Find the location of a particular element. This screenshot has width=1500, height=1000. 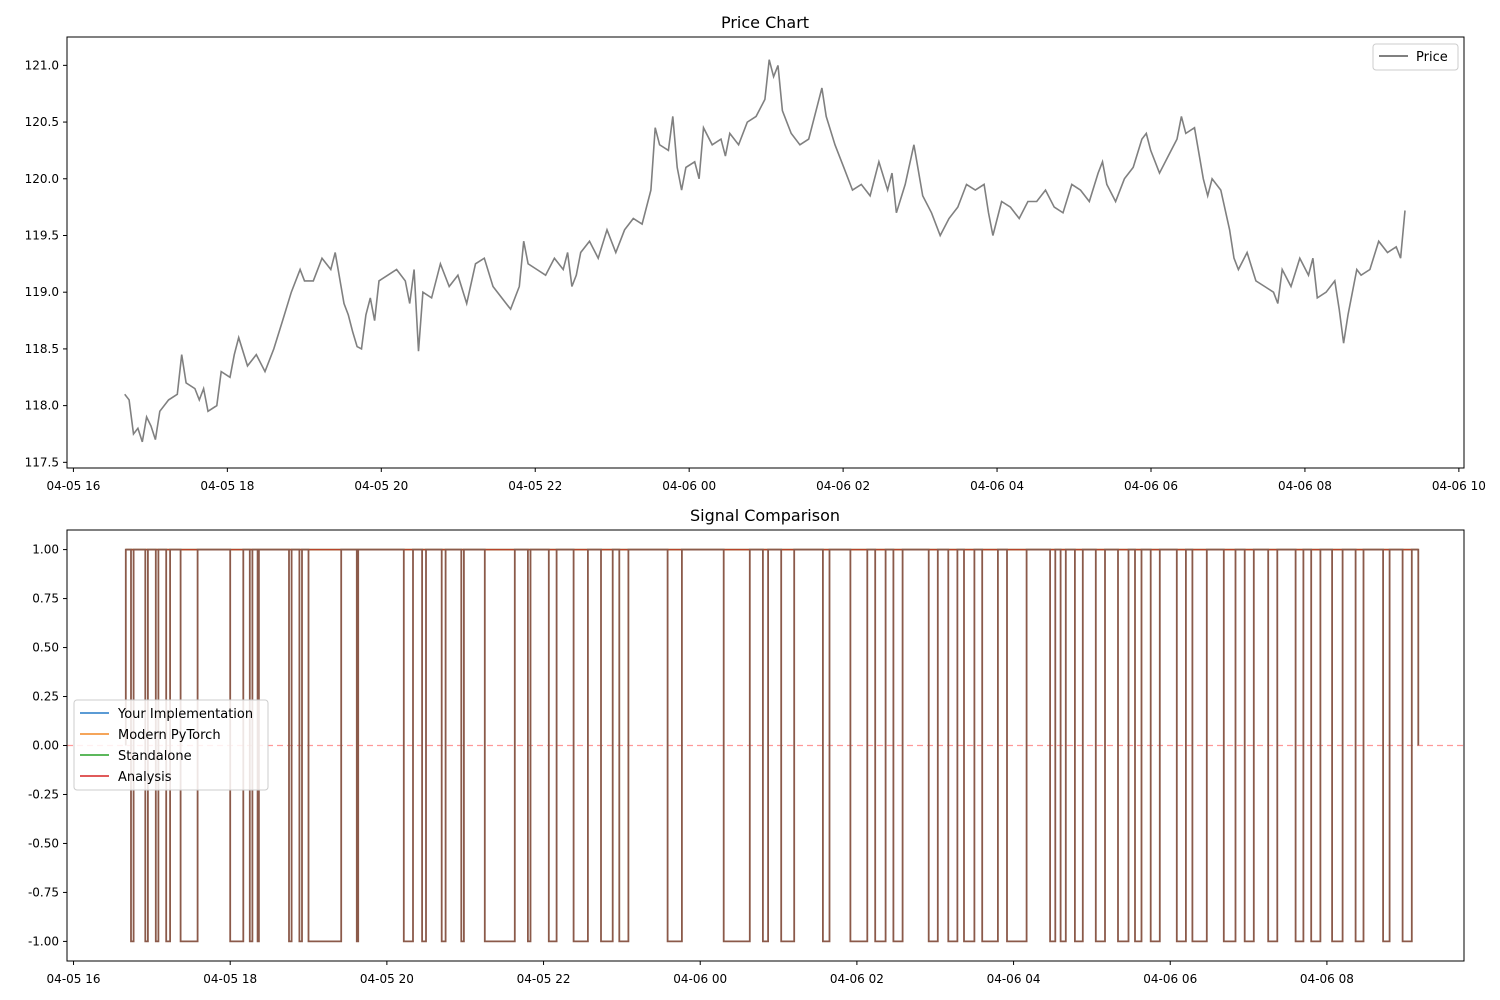

signal-y-tick-label: -0.25 is located at coordinates (43, 794).